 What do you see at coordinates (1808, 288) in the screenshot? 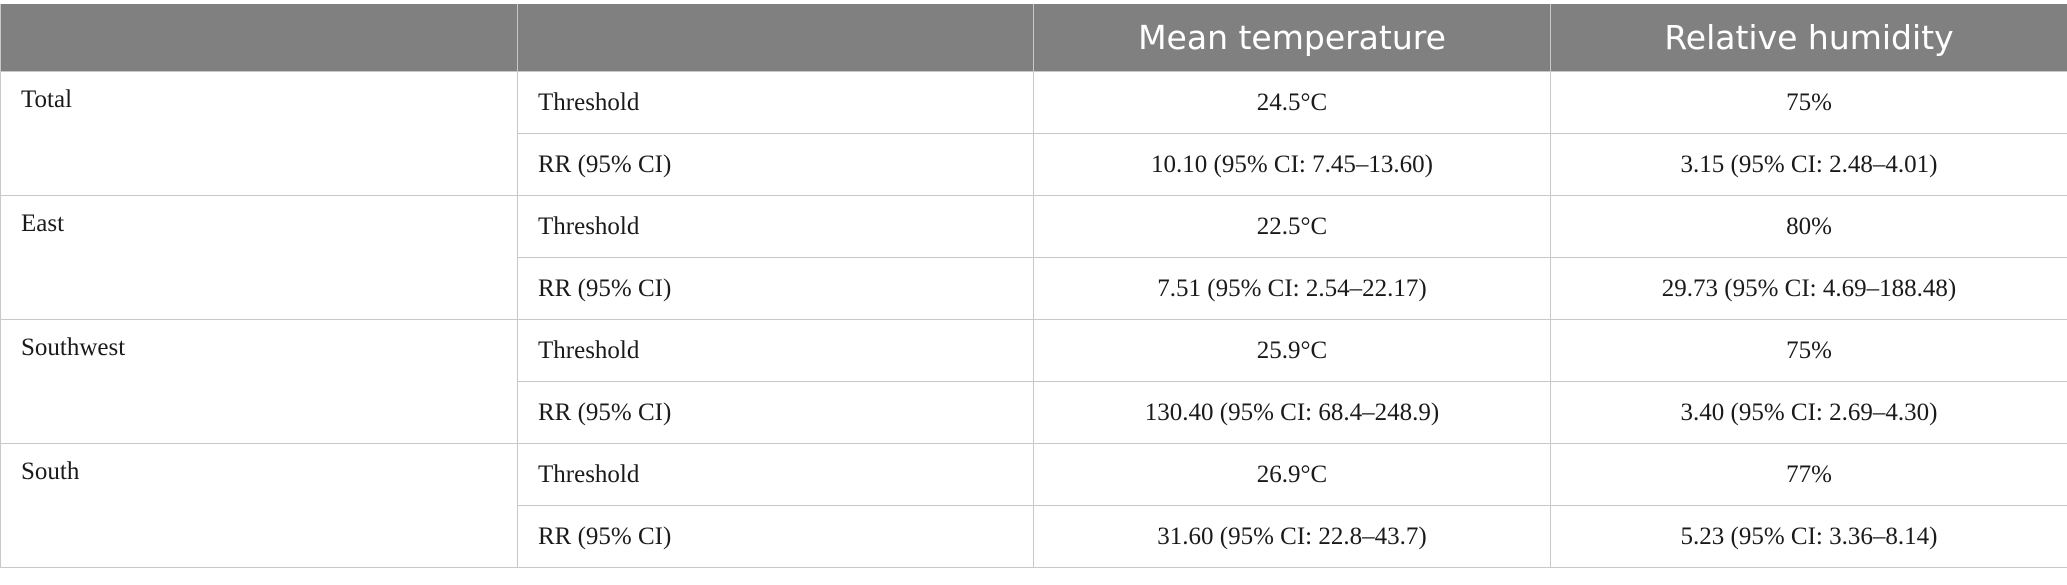
I see `relative-humidity-cell: 29.73 (95% CI: 4.69–188.48)` at bounding box center [1808, 288].